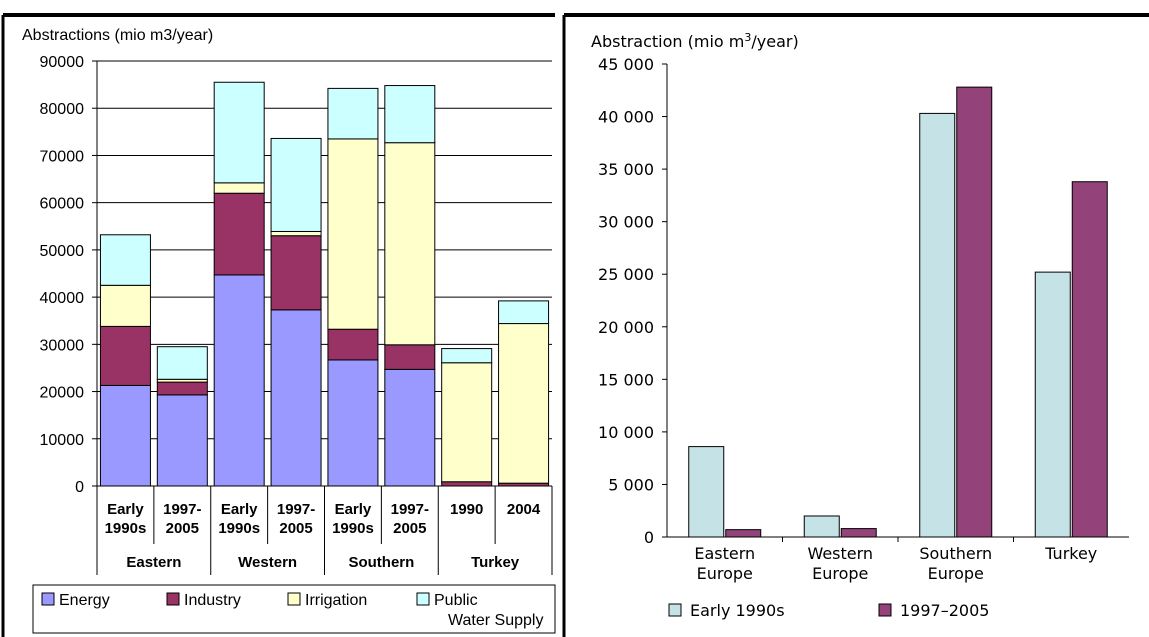 This screenshot has height=637, width=1149. What do you see at coordinates (626, 327) in the screenshot?
I see `y-tick-label: 20 000` at bounding box center [626, 327].